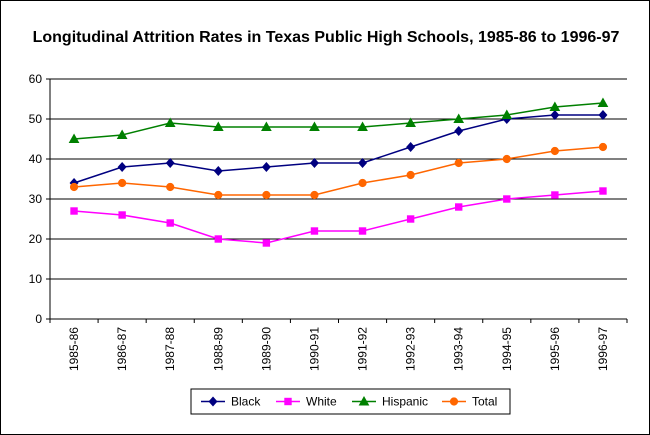 The image size is (650, 435). What do you see at coordinates (218, 349) in the screenshot?
I see `x-tick-label: 1988-89` at bounding box center [218, 349].